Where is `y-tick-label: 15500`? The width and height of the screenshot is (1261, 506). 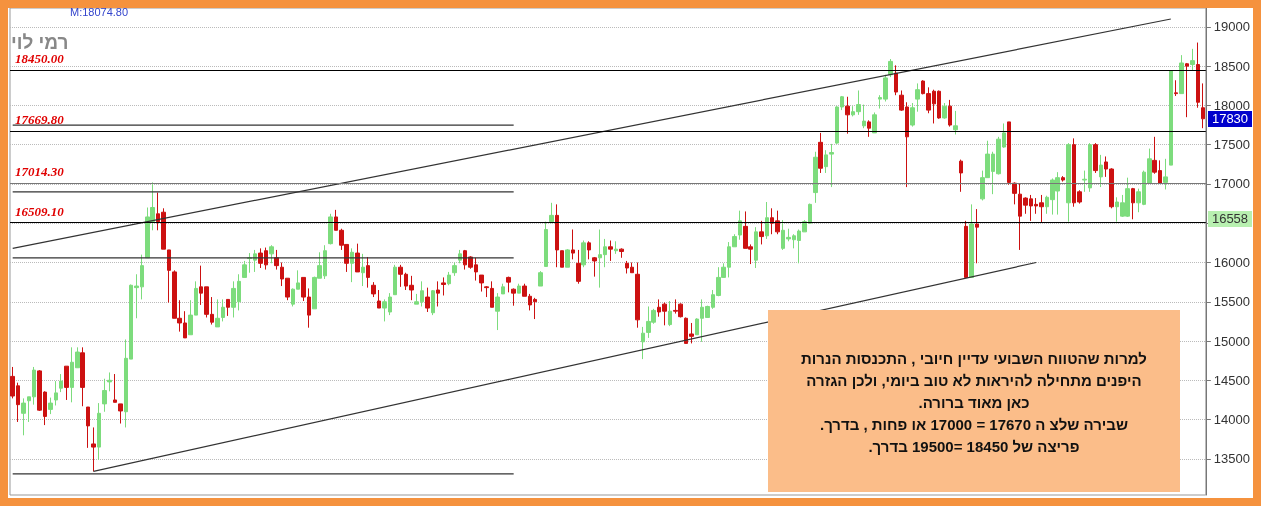 y-tick-label: 15500 is located at coordinates (1232, 302).